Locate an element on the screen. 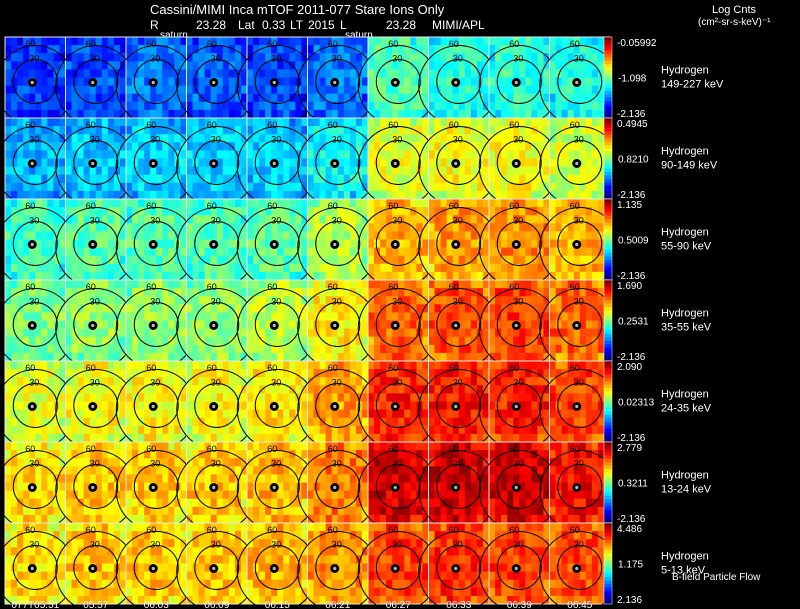  contour-label-30: 30 is located at coordinates (216, 59).